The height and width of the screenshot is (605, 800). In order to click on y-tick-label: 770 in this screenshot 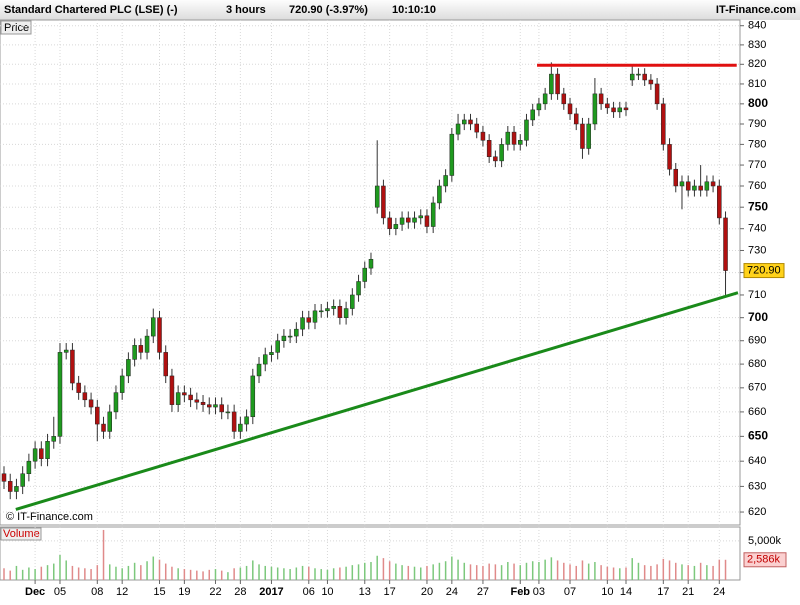, I will do `click(757, 165)`.